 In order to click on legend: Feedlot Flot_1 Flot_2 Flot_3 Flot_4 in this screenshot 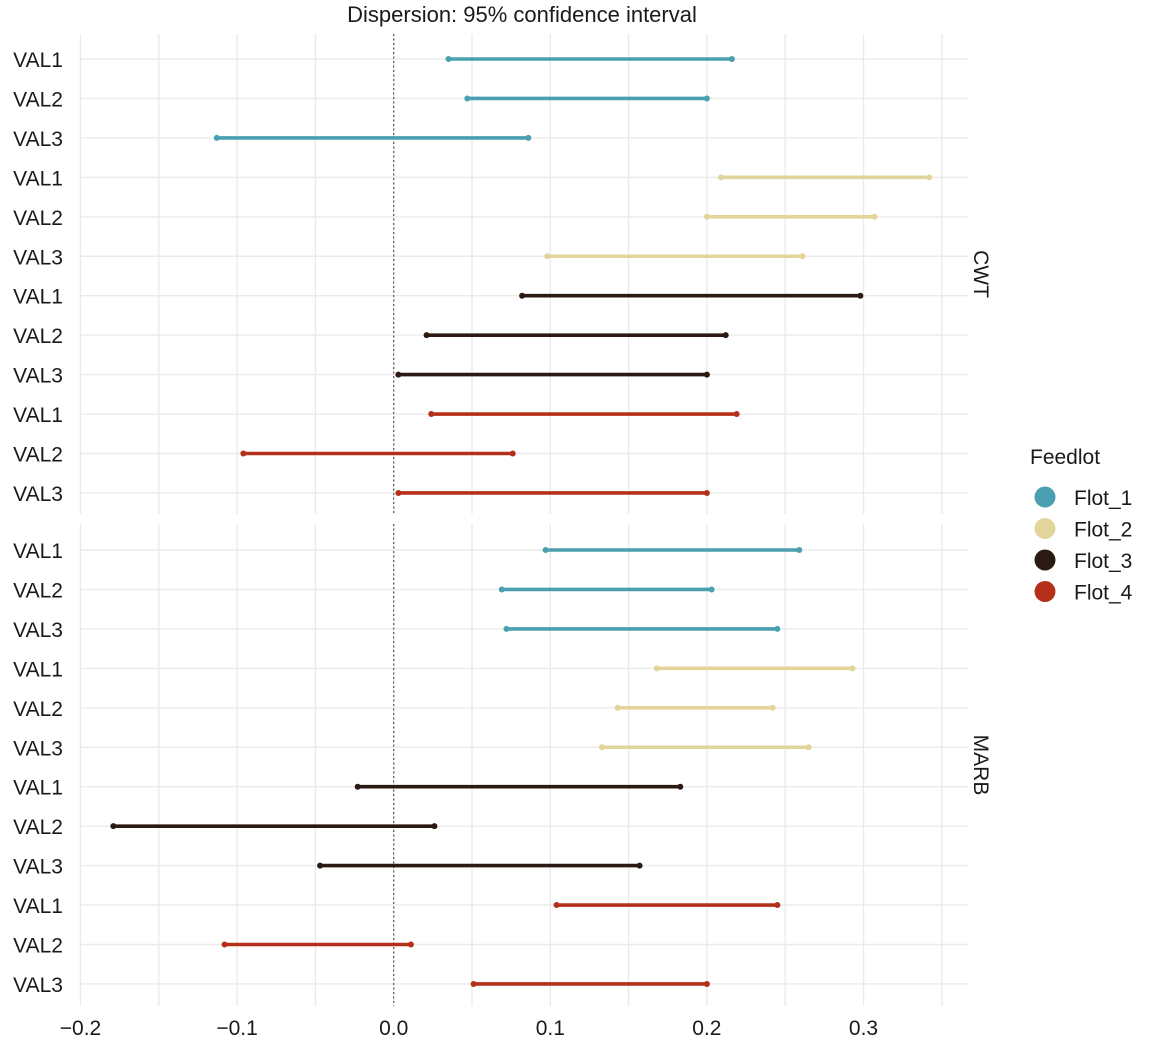, I will do `click(1081, 525)`.